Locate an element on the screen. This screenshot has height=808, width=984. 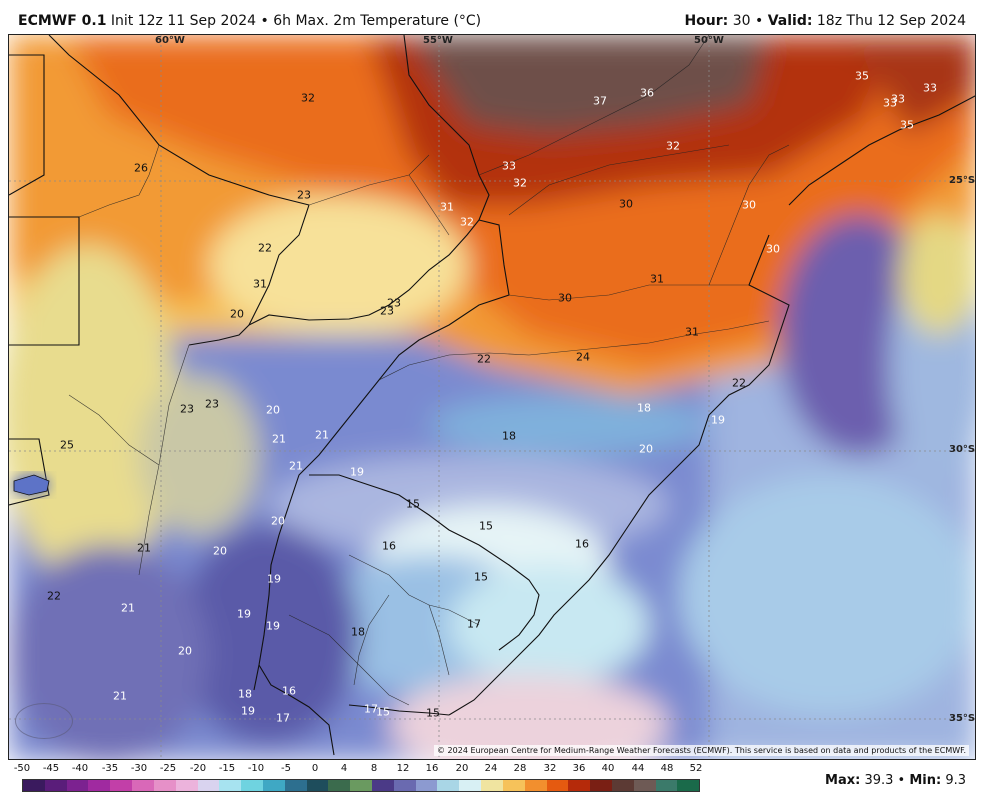
colorbar-tick: -45 is located at coordinates (51, 768).